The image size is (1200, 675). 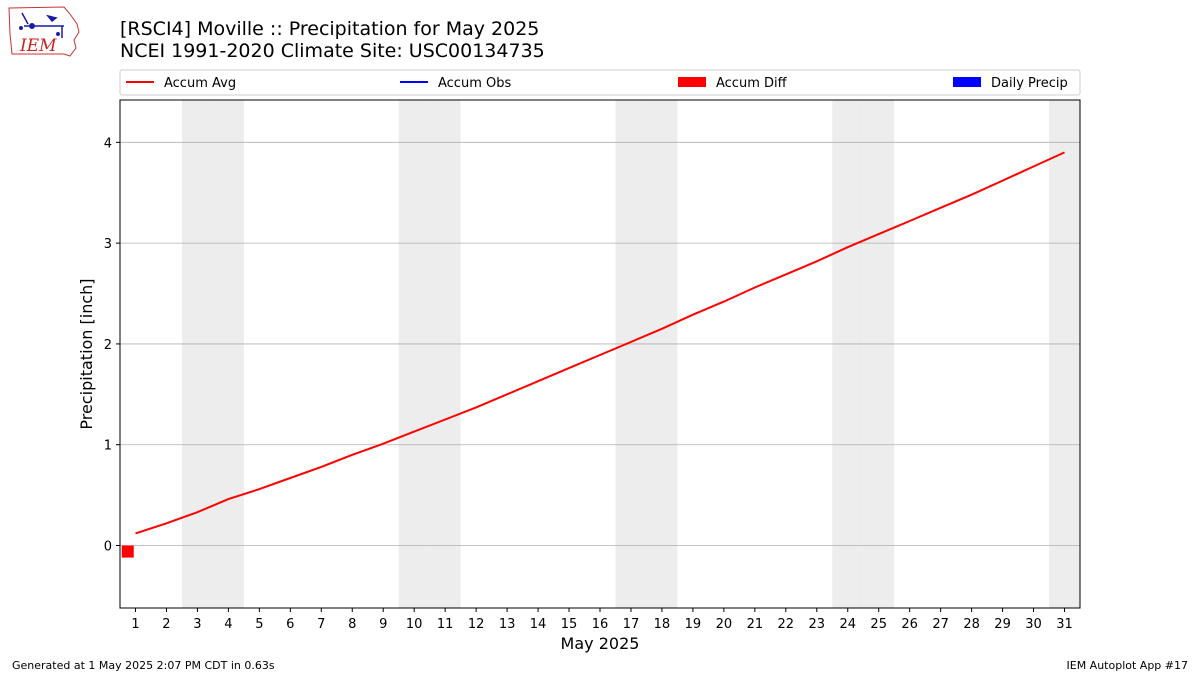 I want to click on x-tick-label: 10, so click(x=414, y=624).